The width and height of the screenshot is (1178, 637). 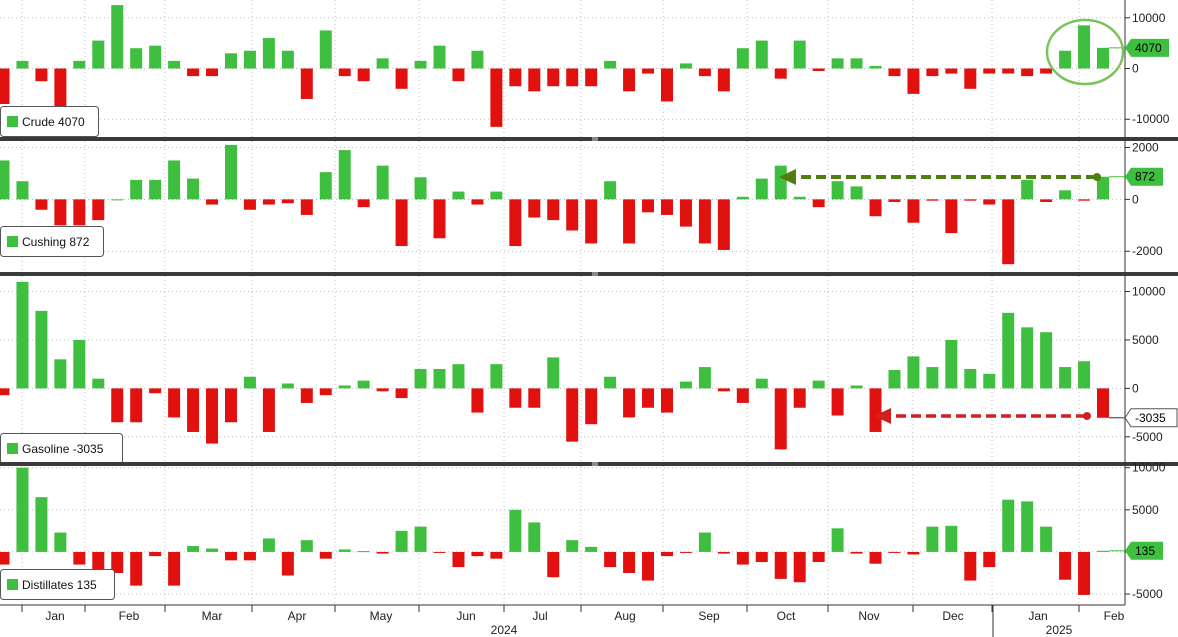 What do you see at coordinates (12, 584) in the screenshot?
I see `legend-swatch` at bounding box center [12, 584].